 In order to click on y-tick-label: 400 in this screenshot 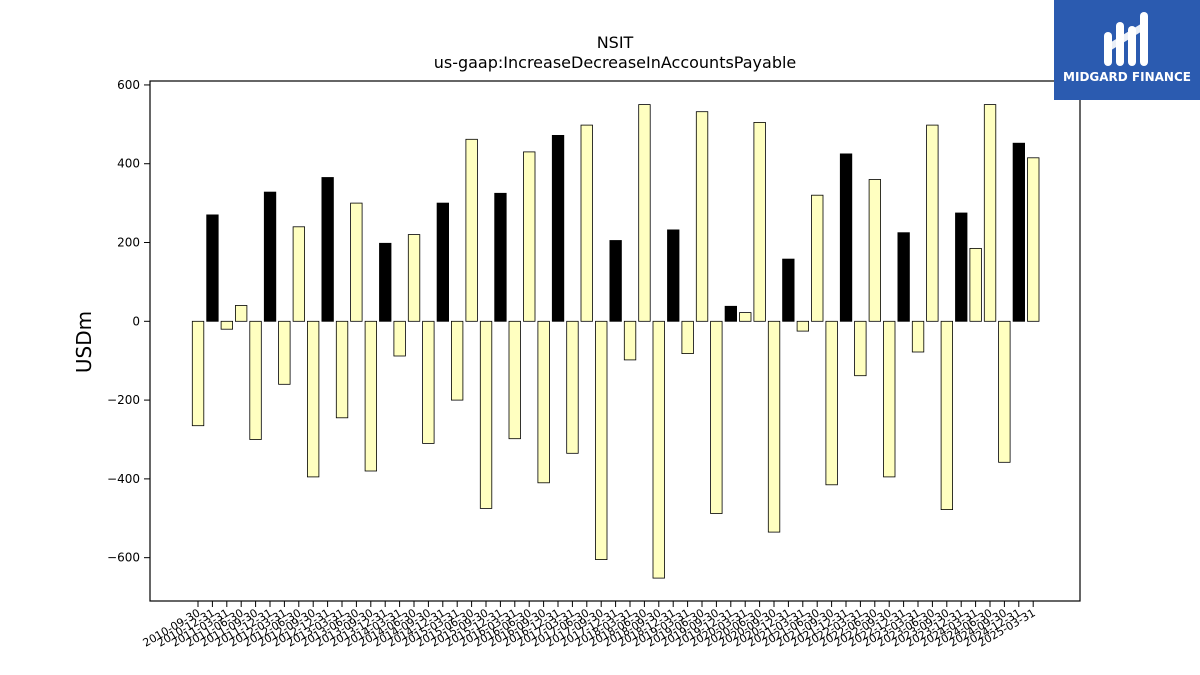, I will do `click(128, 164)`.